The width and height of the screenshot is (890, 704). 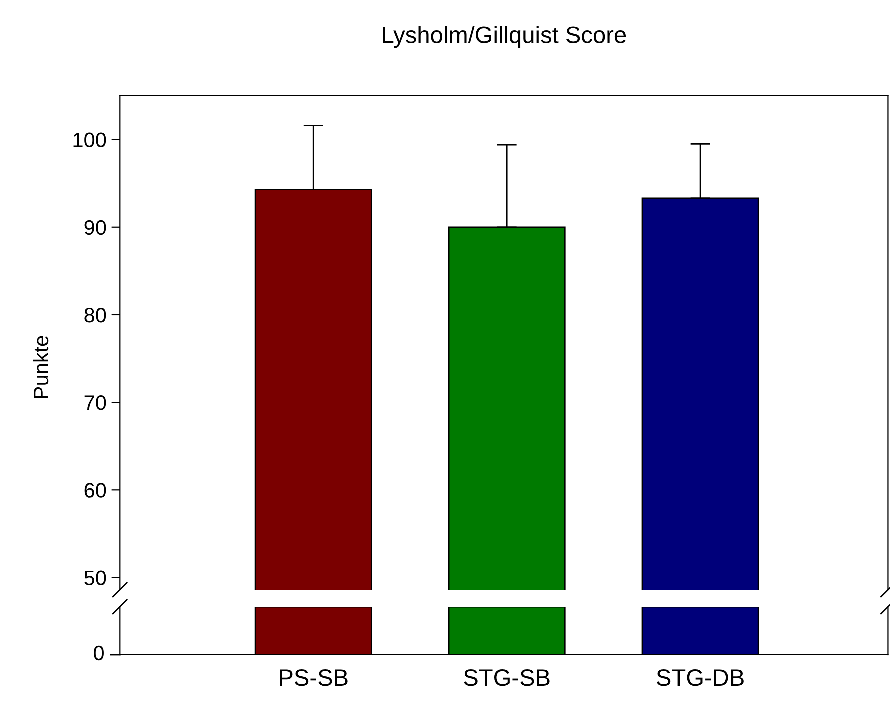 I want to click on chart-title: Lysholm/Gillquist Score, so click(x=504, y=37).